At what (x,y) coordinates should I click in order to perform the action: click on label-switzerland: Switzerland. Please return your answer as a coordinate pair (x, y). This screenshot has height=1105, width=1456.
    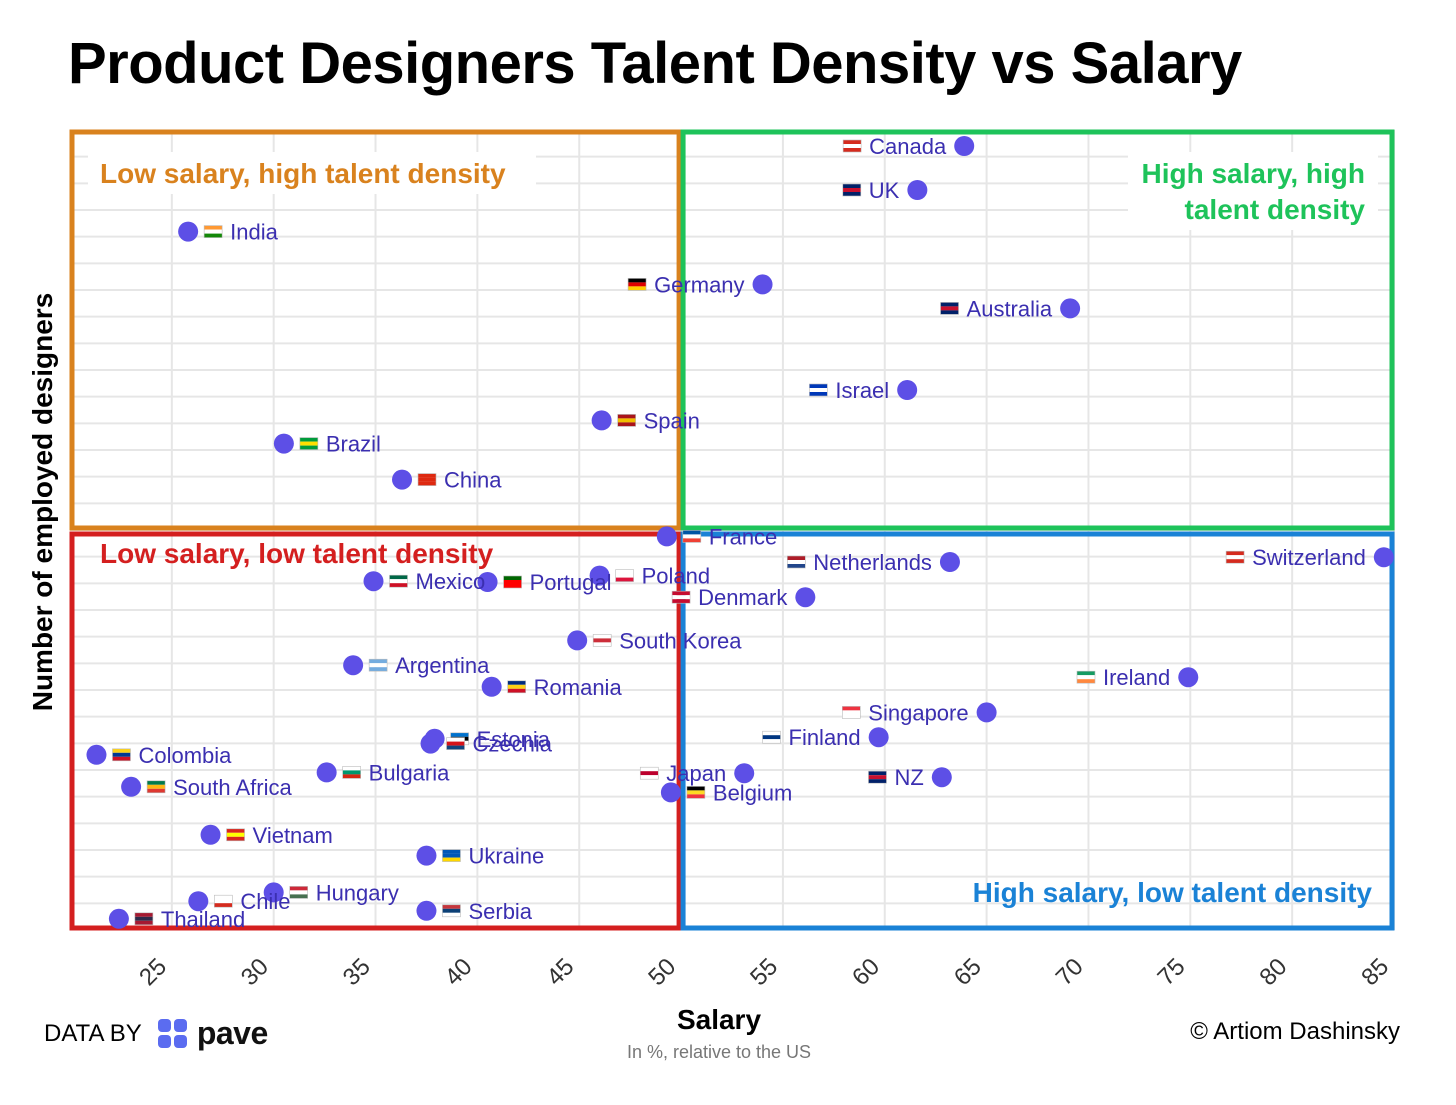
    Looking at the image, I should click on (1309, 557).